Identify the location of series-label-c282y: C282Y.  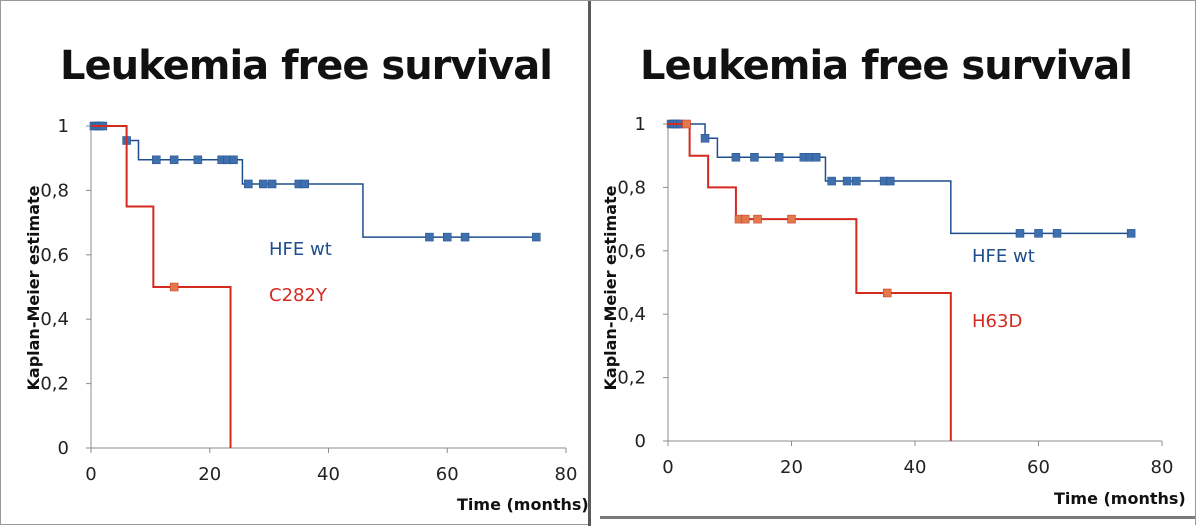
(298, 295).